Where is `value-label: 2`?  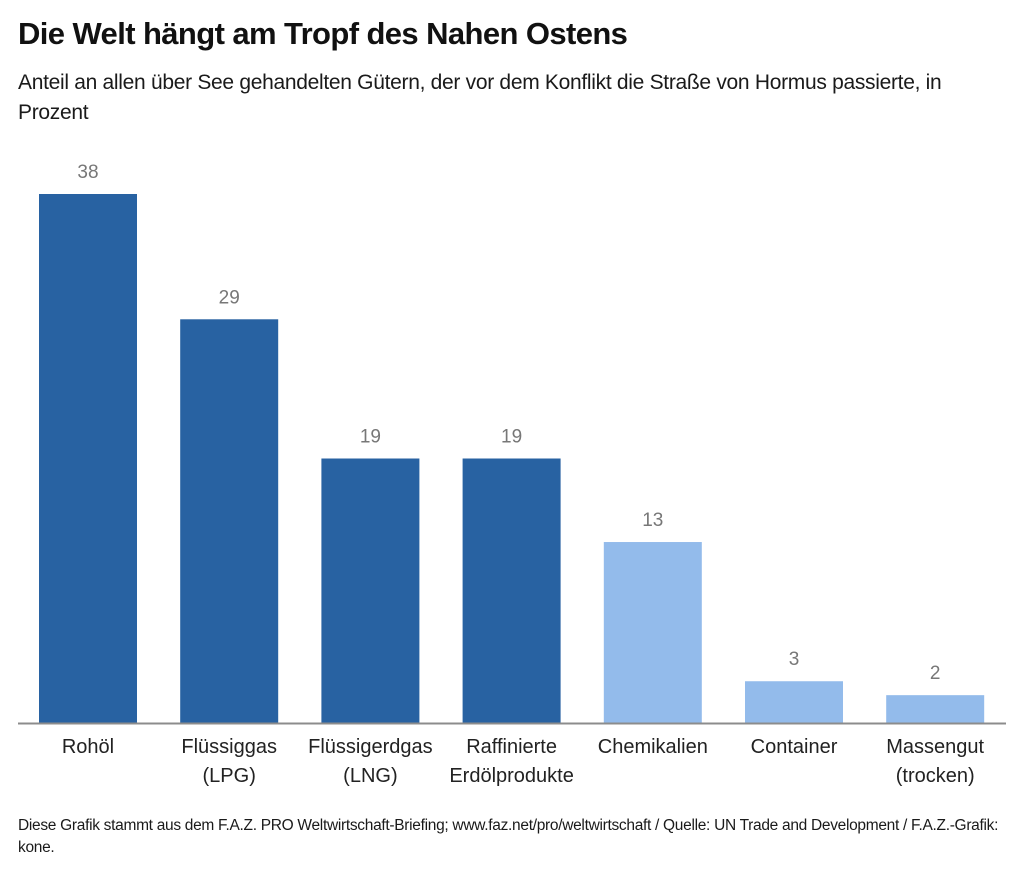 value-label: 2 is located at coordinates (935, 673).